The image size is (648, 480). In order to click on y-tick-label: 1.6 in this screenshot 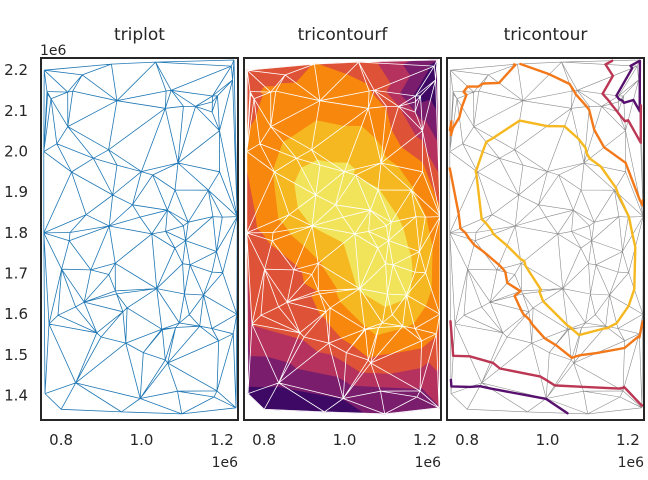, I will do `click(16, 314)`.